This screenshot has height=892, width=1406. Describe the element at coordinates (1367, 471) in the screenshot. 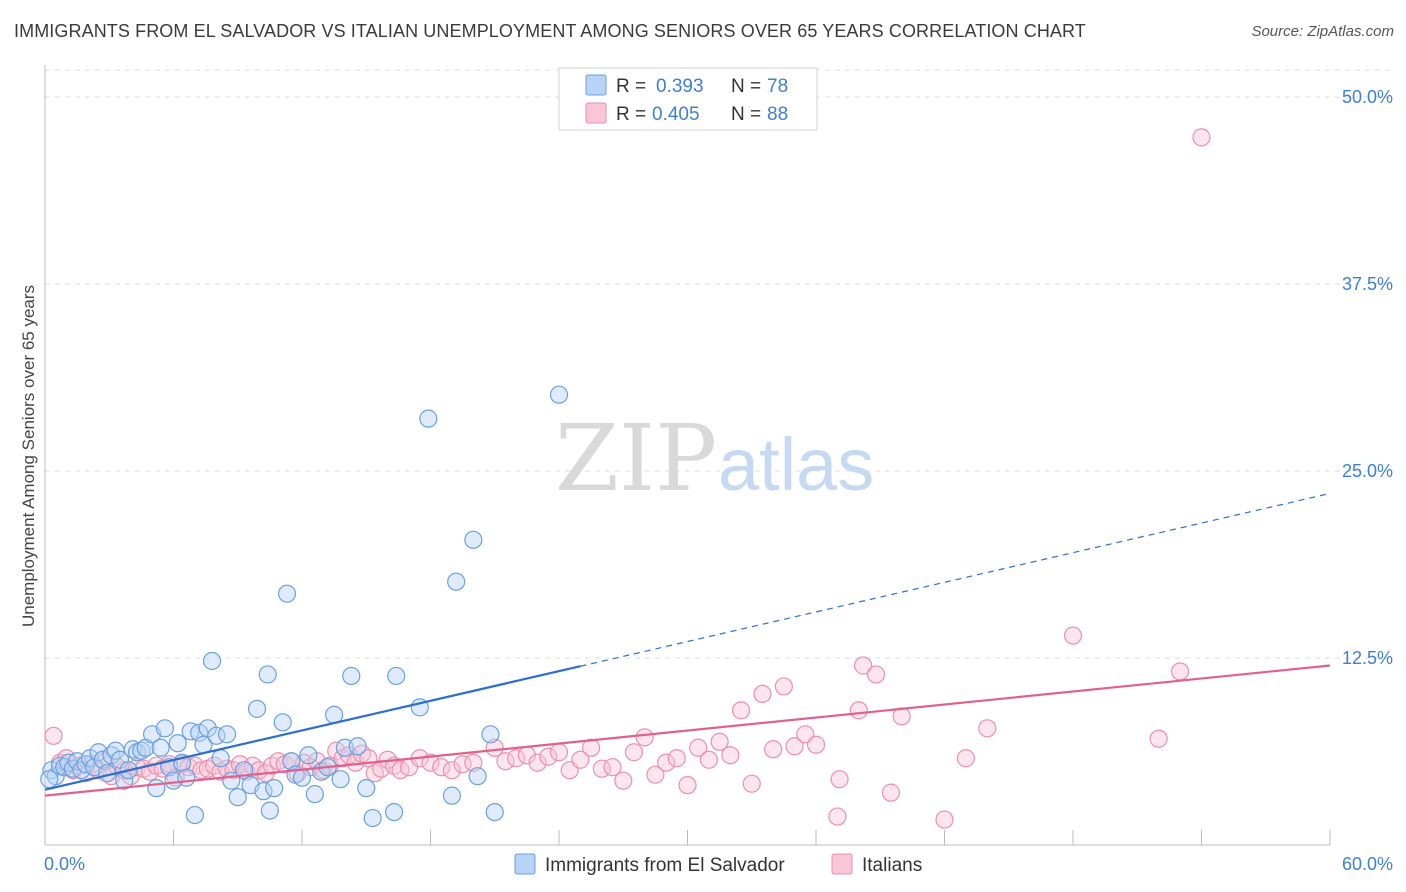

I see `y-tick-label: 25.0%` at that location.